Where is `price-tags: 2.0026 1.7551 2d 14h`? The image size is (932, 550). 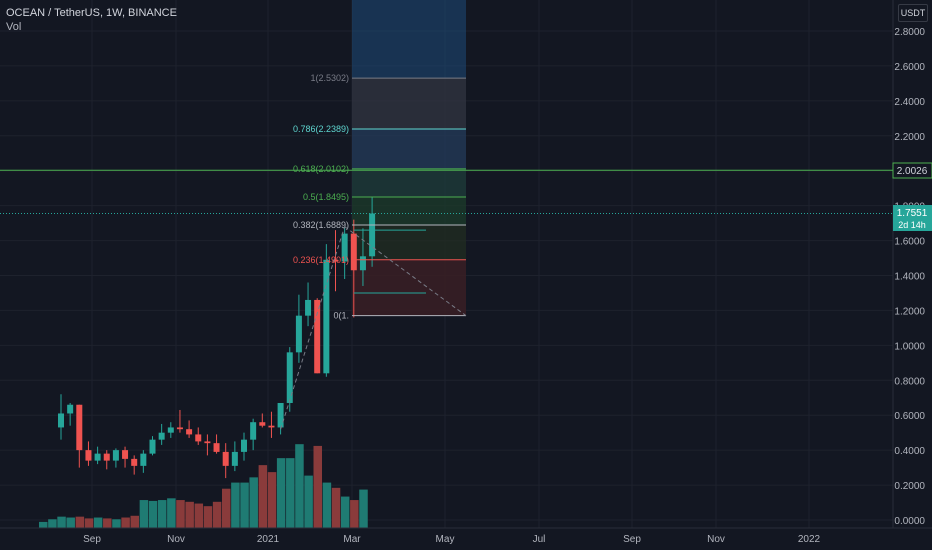 price-tags: 2.0026 1.7551 2d 14h is located at coordinates (912, 196).